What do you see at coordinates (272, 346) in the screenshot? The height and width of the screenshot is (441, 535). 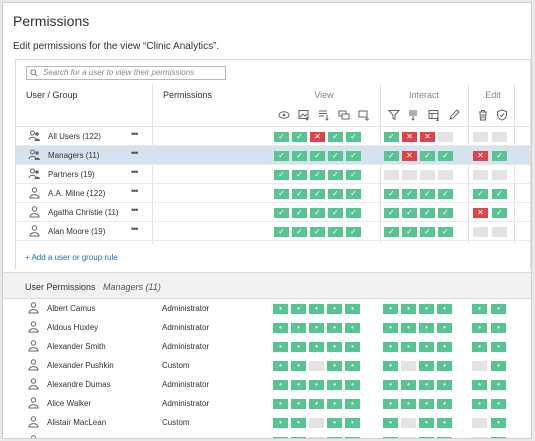 I see `user-row: Alexander Smith Administrator • • • • • • • • • • •` at bounding box center [272, 346].